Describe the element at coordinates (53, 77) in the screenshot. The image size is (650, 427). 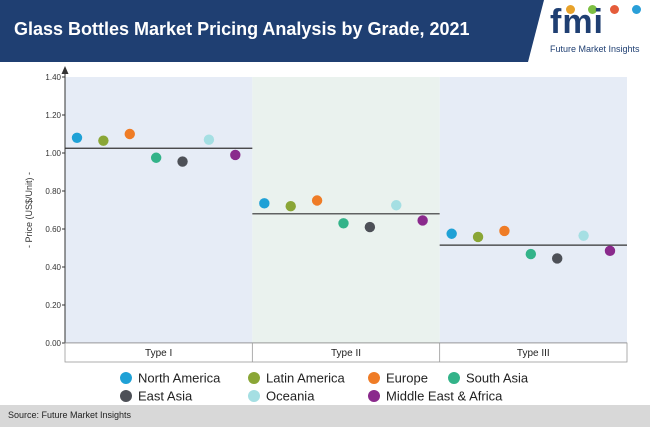
I see `y-tick-label: 1.40` at that location.